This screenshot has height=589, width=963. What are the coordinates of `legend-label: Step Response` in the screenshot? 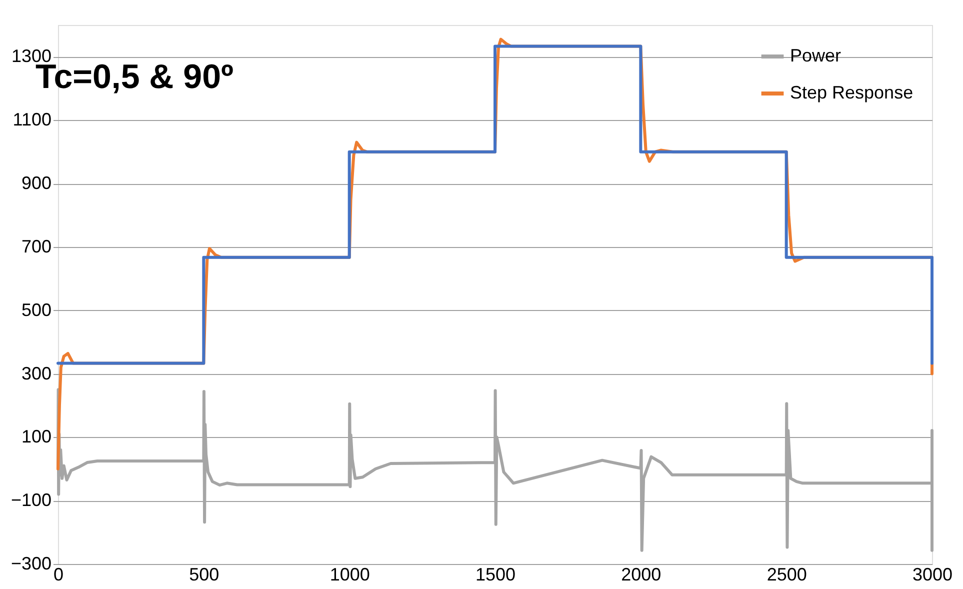 It's located at (852, 92).